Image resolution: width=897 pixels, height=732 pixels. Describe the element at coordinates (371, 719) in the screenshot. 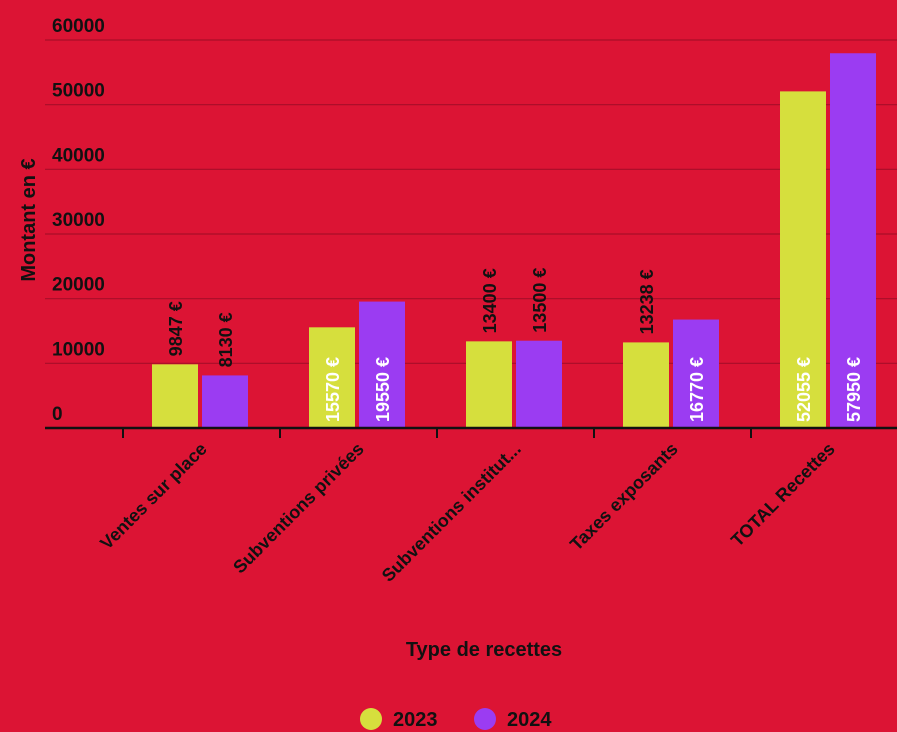

I see `legend-swatch-2023` at that location.